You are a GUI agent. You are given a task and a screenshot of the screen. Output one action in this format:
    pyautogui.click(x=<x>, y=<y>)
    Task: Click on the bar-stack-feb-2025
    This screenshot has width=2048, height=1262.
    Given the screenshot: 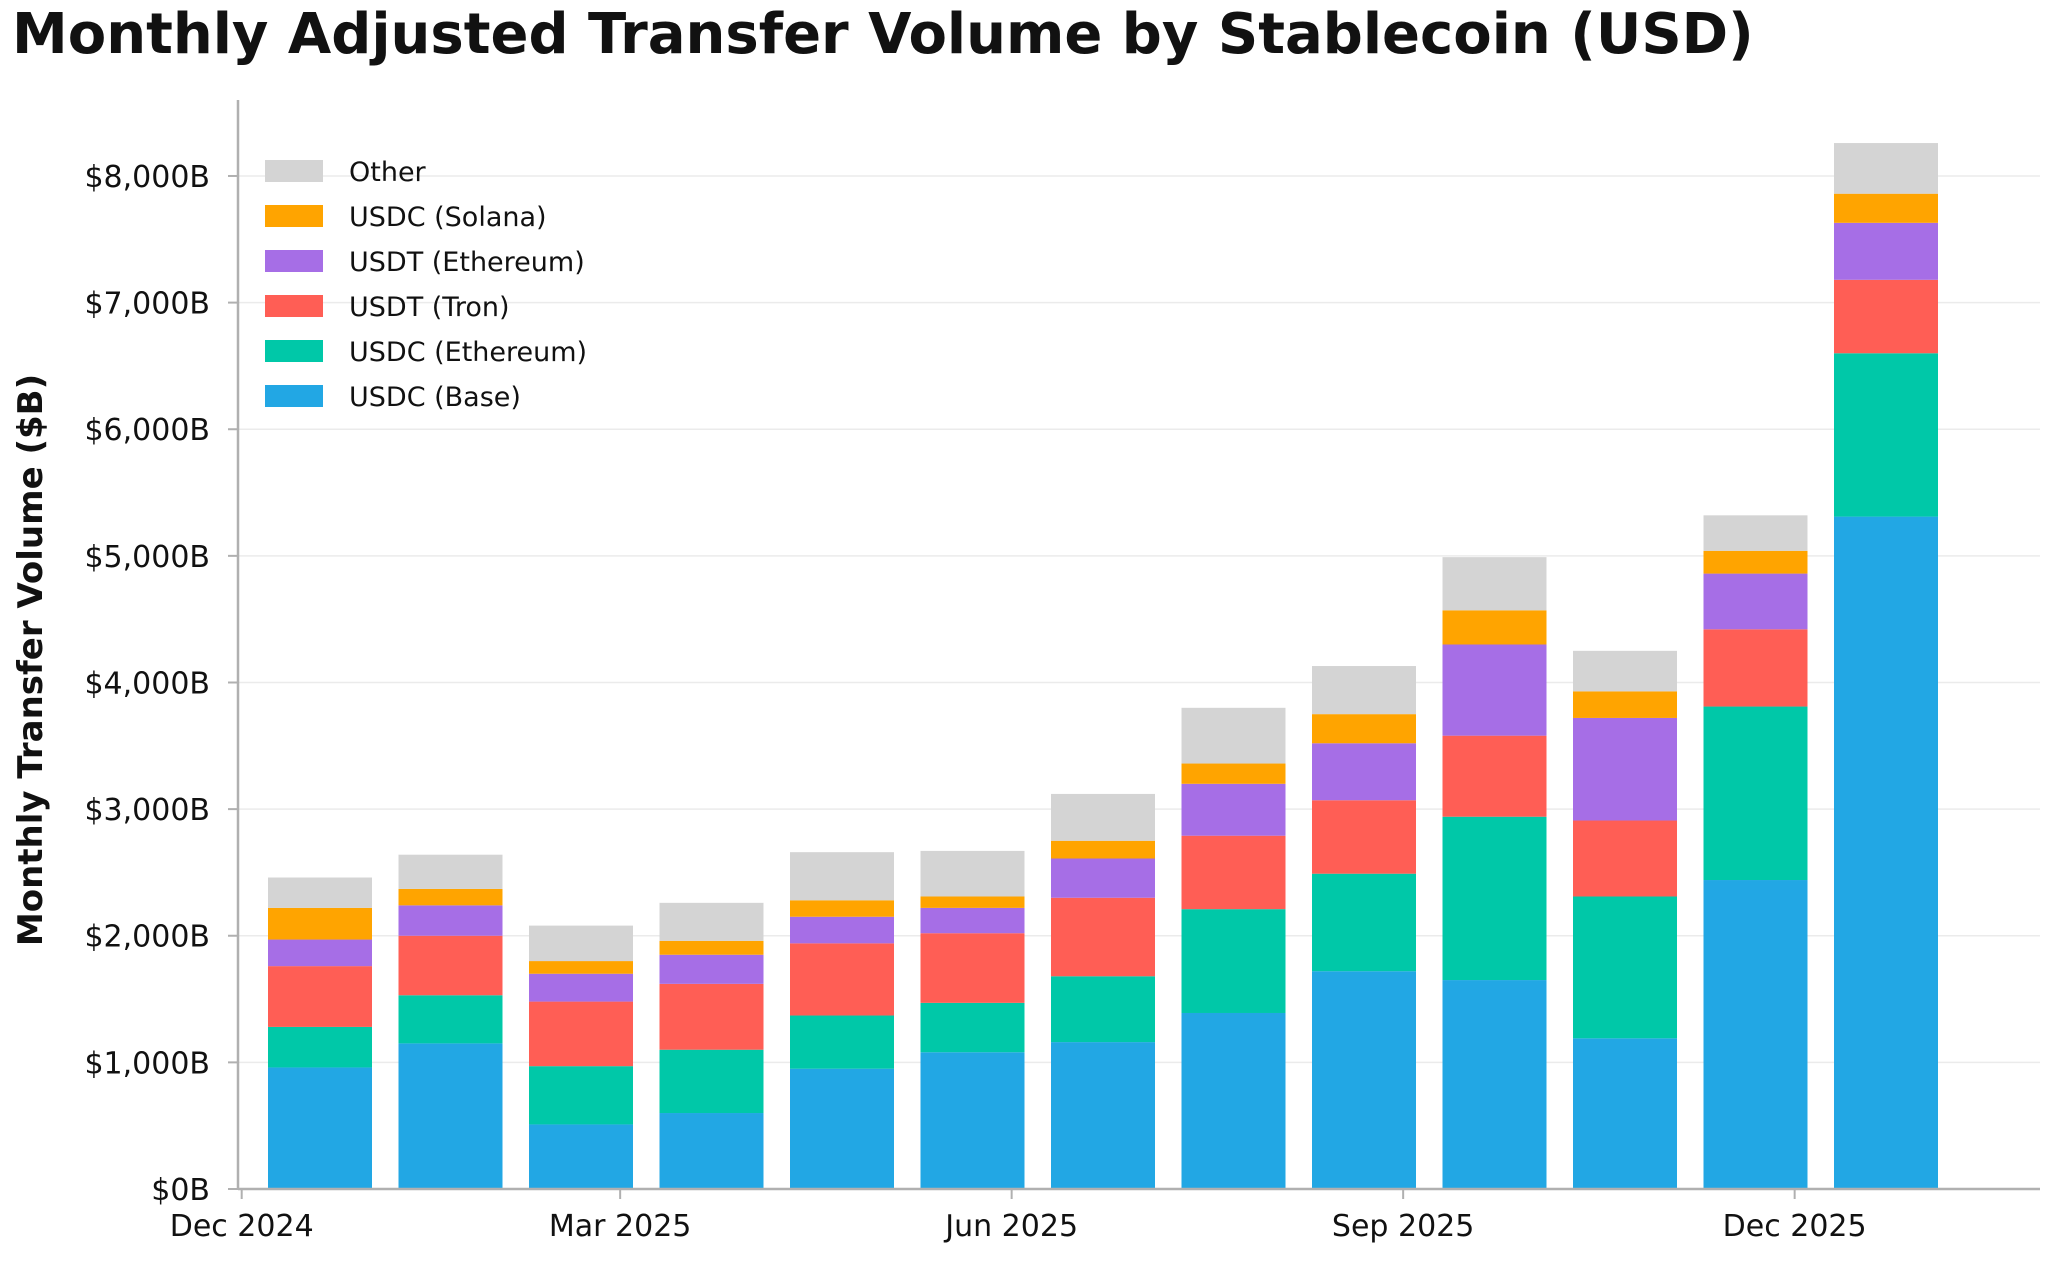 What is the action you would take?
    pyautogui.click(x=450, y=1021)
    